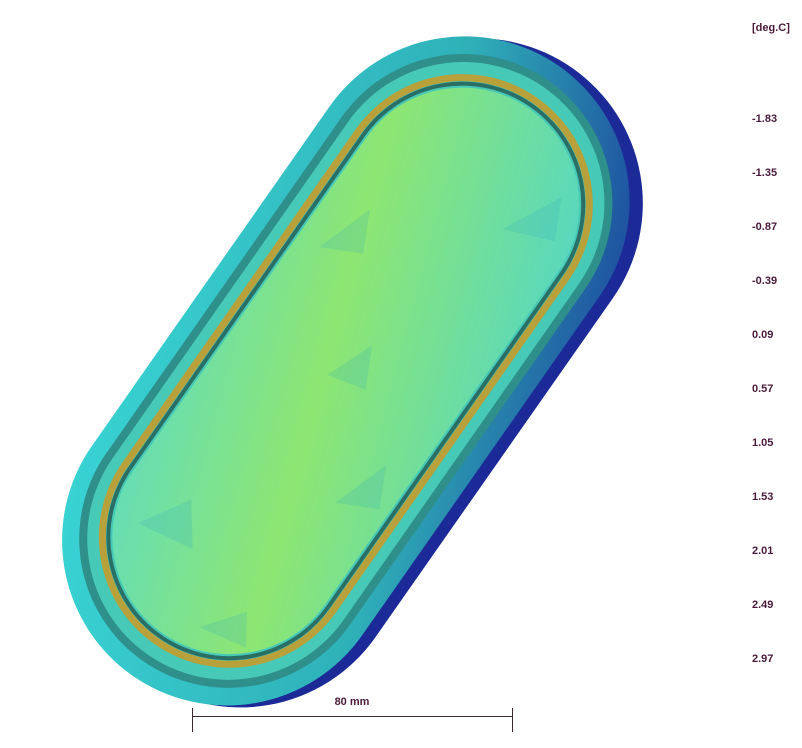  Describe the element at coordinates (763, 389) in the screenshot. I see `legend-value: 0.57` at that location.